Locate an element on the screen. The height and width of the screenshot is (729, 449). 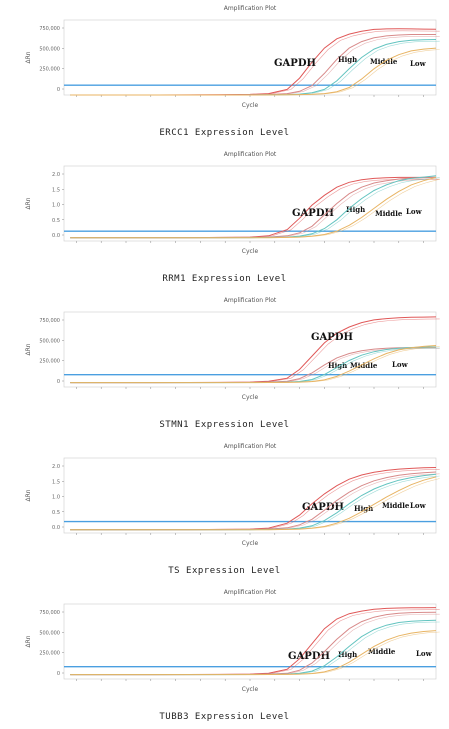
chart-caption: ERCC1 Expression Level is located at coordinates (224, 133).